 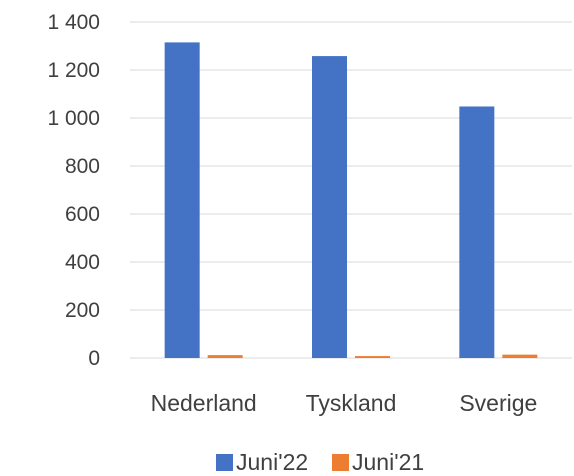 I want to click on legend: Juni'22 Juni'21, so click(x=320, y=462).